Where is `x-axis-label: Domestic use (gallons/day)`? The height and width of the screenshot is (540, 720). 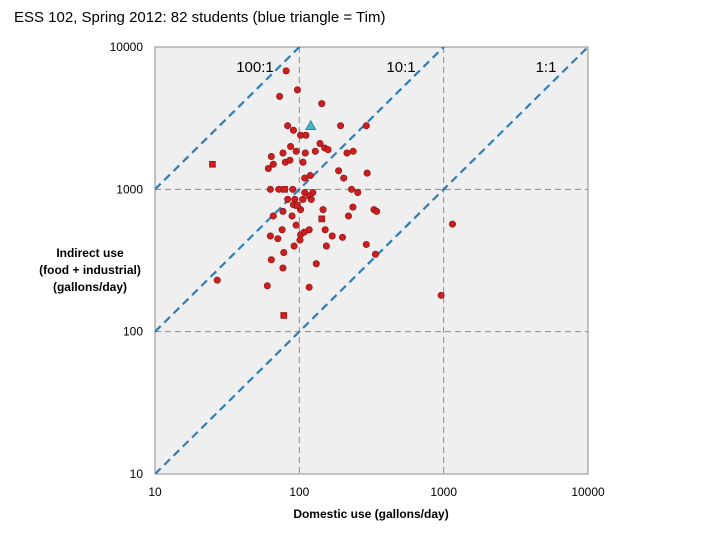
x-axis-label: Domestic use (gallons/day) is located at coordinates (370, 514).